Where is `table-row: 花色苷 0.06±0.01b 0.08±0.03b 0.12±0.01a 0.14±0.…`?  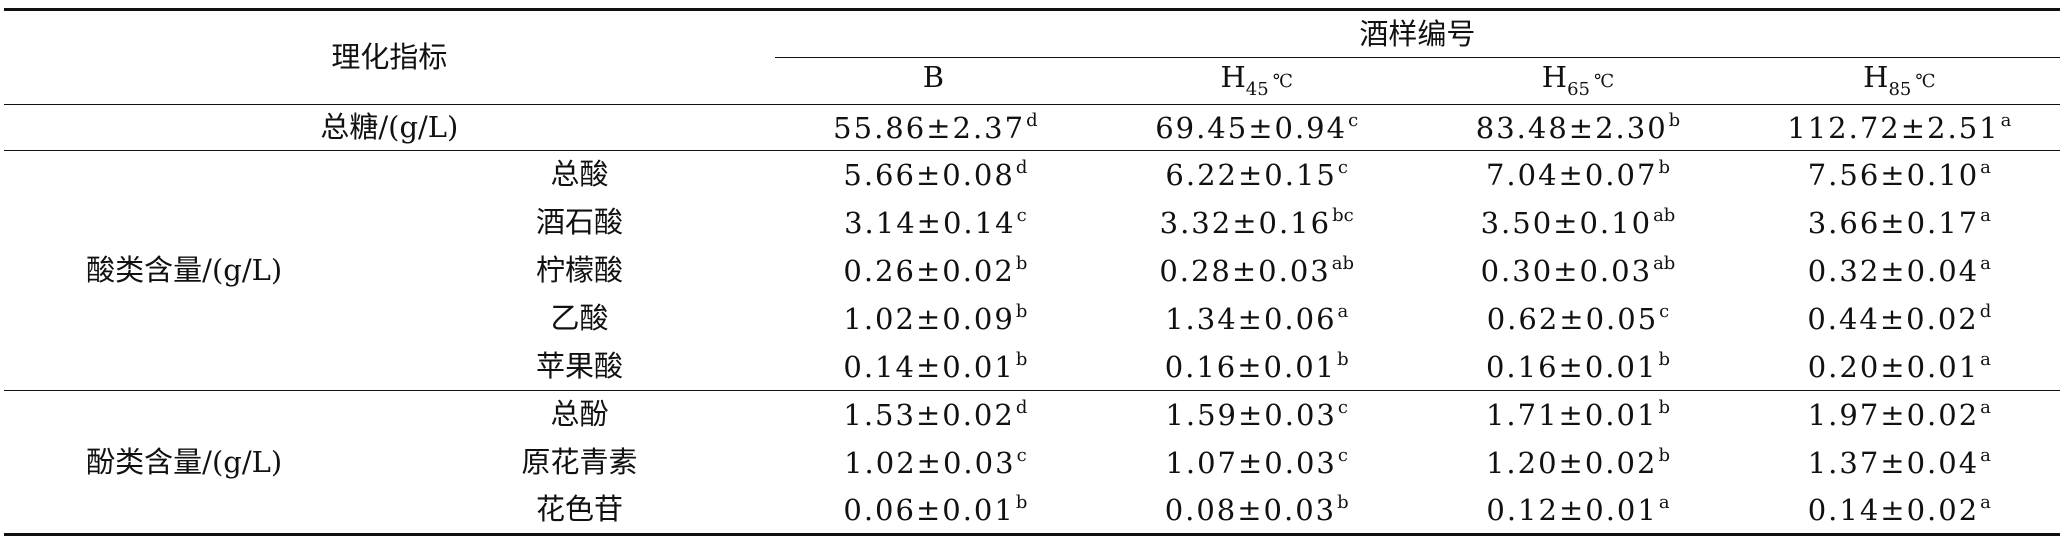 table-row: 花色苷 0.06±0.01b 0.08±0.03b 0.12±0.01a 0.14±0.… is located at coordinates (1032, 511).